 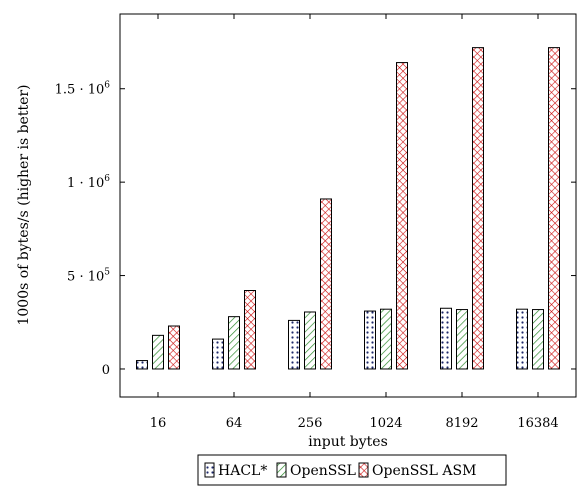 What do you see at coordinates (385, 423) in the screenshot?
I see `x-tick-label: 1024` at bounding box center [385, 423].